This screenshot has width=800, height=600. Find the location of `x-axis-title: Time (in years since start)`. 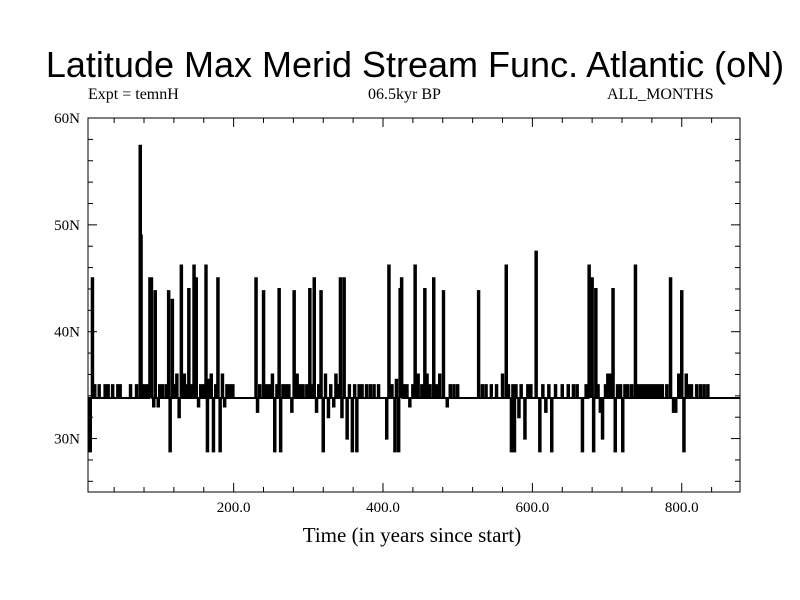

x-axis-title: Time (in years since start) is located at coordinates (412, 535).